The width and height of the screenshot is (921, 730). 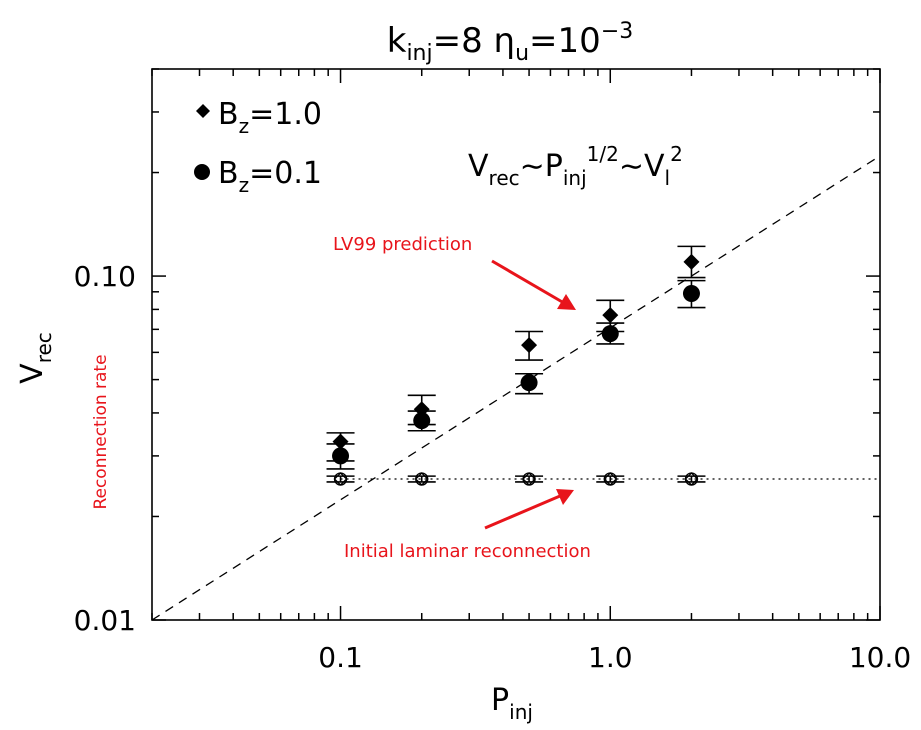 What do you see at coordinates (202, 172) in the screenshot?
I see `legend-circle-marker` at bounding box center [202, 172].